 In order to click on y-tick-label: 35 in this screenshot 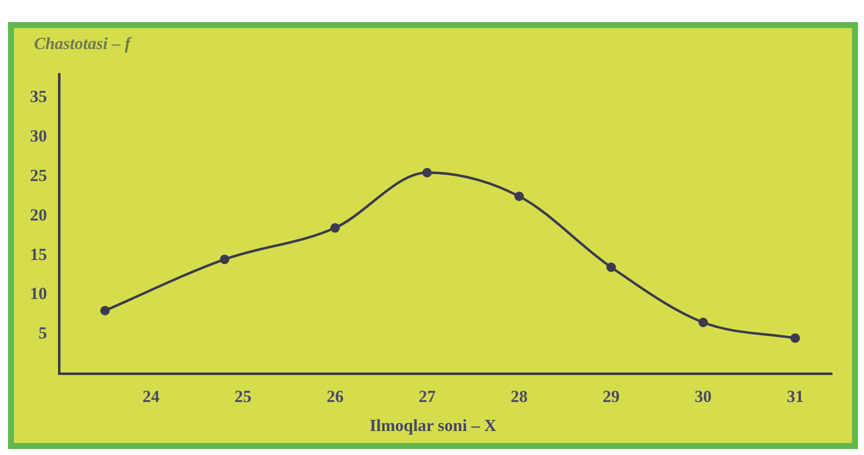, I will do `click(38, 96)`.